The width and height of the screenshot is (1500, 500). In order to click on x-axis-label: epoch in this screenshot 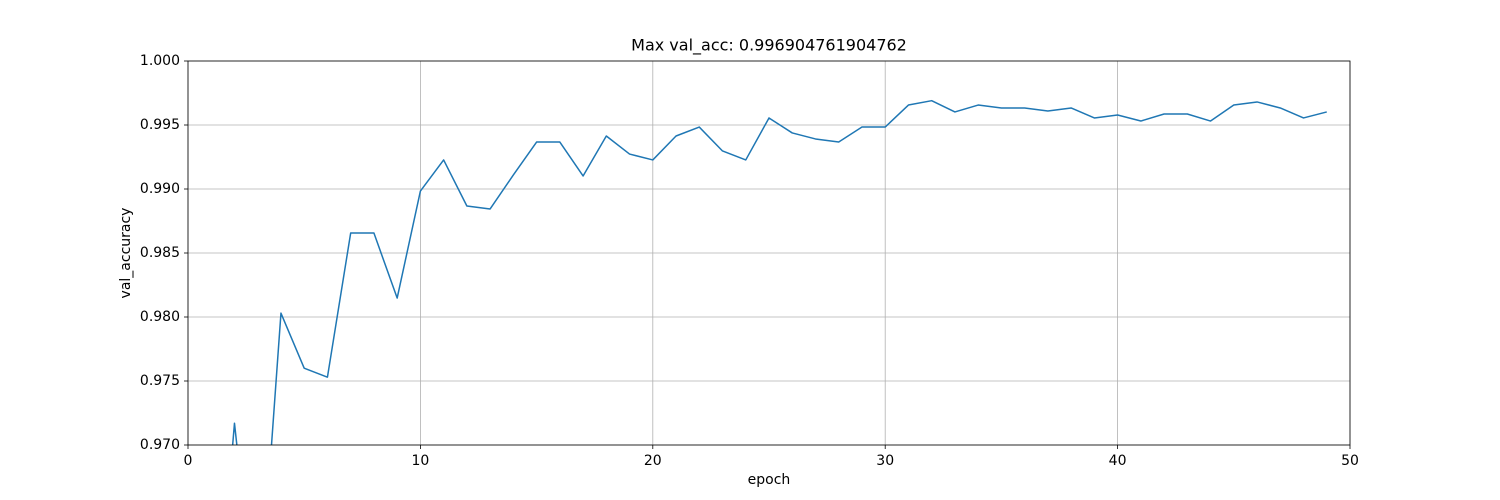, I will do `click(769, 480)`.